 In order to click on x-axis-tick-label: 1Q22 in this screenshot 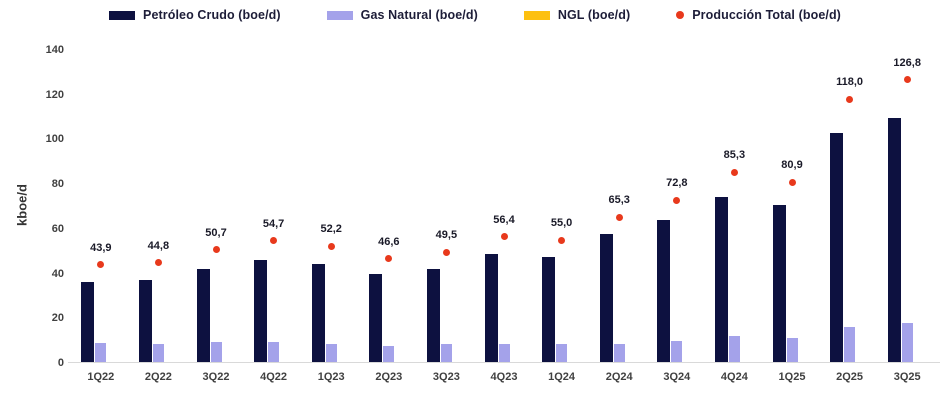, I will do `click(101, 377)`.